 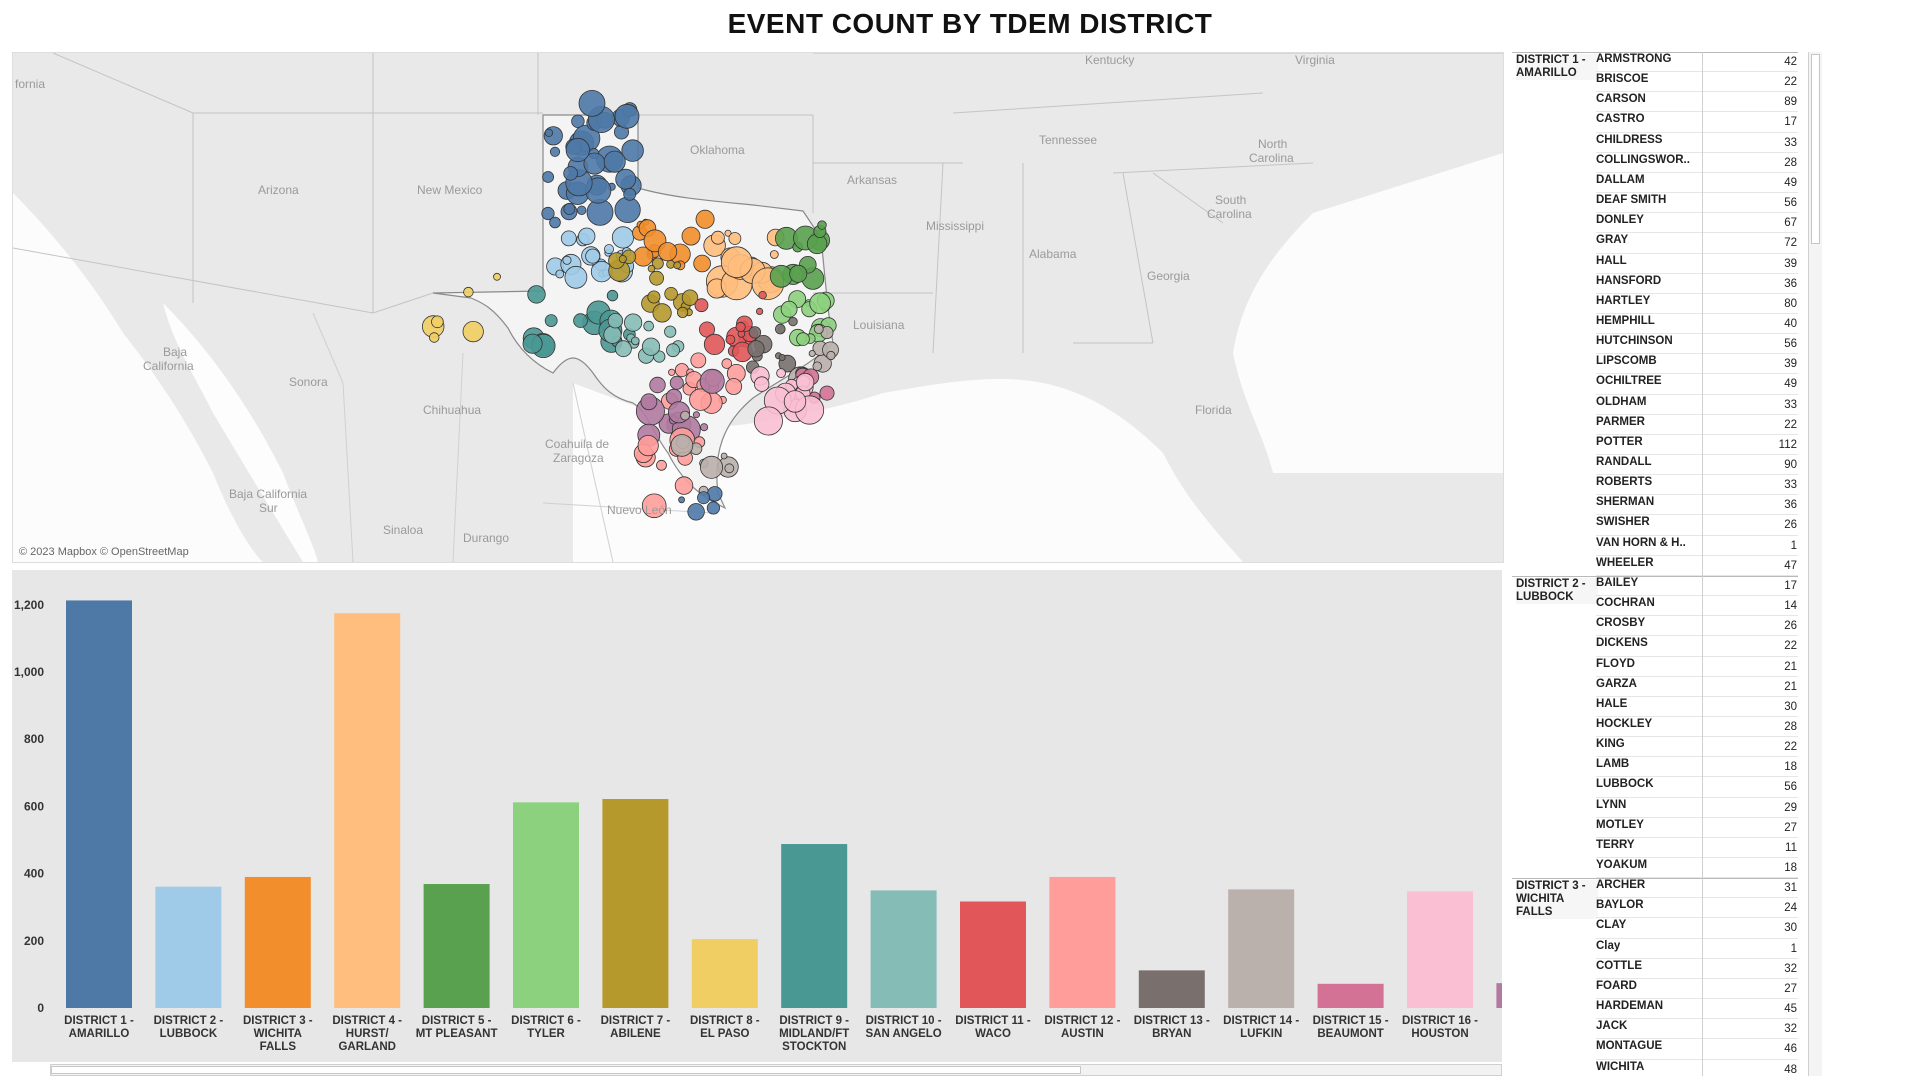 What do you see at coordinates (1815, 149) in the screenshot?
I see `vertical-scrollbar-thumb` at bounding box center [1815, 149].